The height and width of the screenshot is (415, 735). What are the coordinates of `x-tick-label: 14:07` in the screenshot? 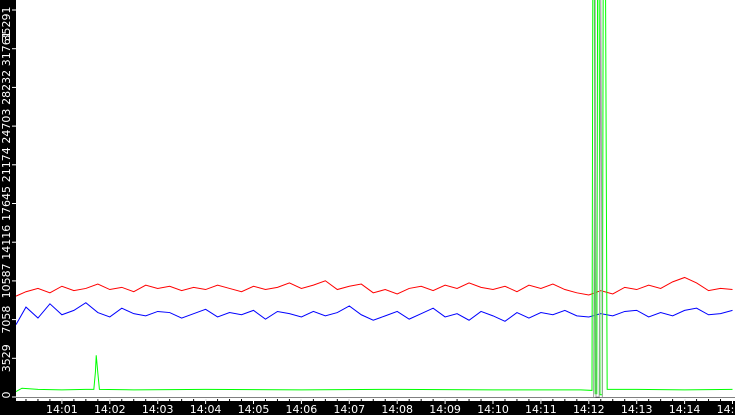 It's located at (349, 409).